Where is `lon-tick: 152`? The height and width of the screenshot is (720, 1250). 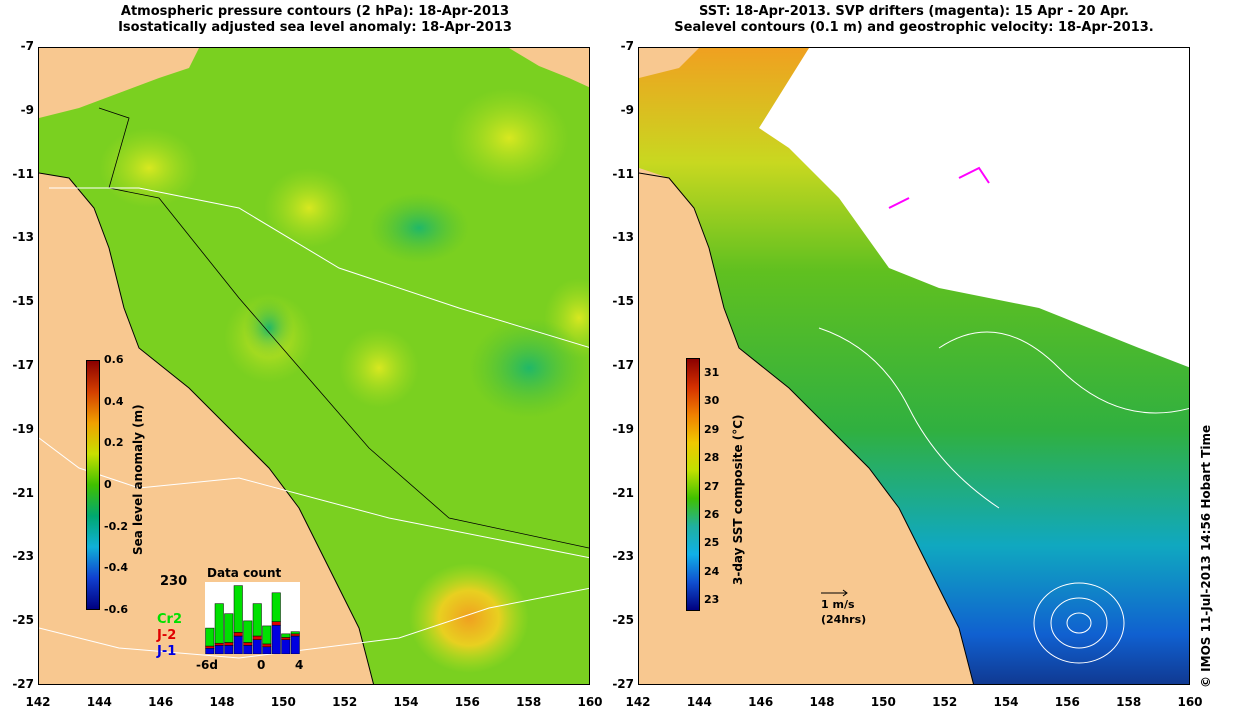 lon-tick: 152 is located at coordinates (945, 702).